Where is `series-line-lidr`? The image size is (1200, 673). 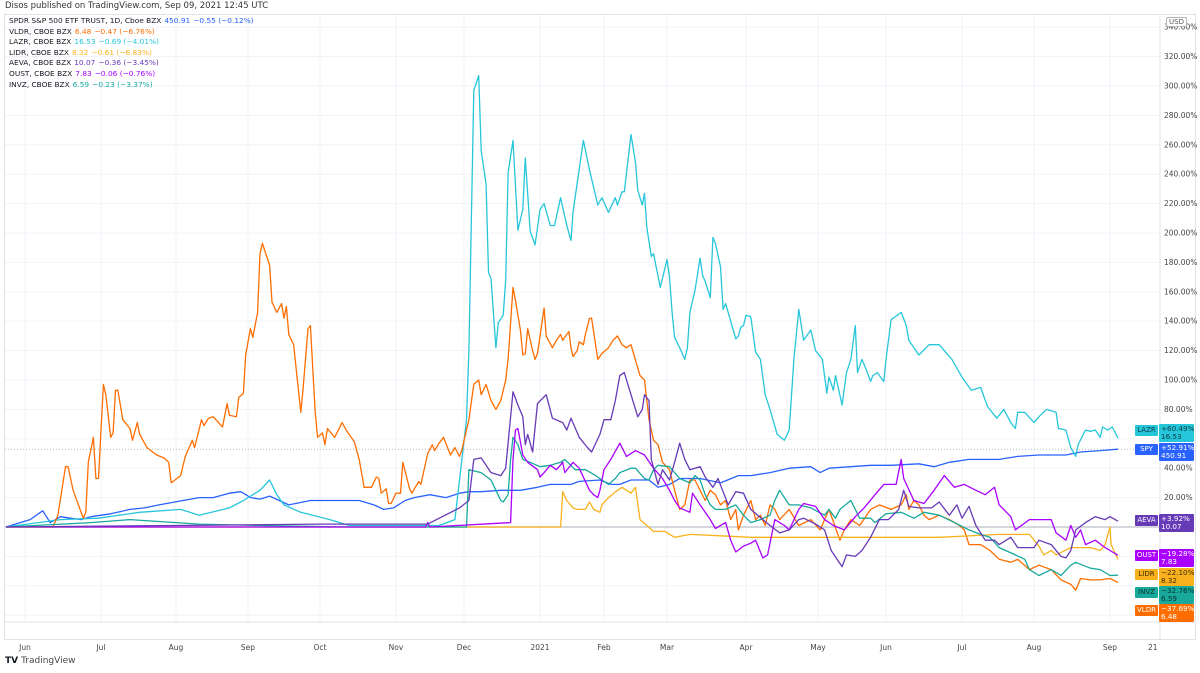
series-line-lidr is located at coordinates (562, 523).